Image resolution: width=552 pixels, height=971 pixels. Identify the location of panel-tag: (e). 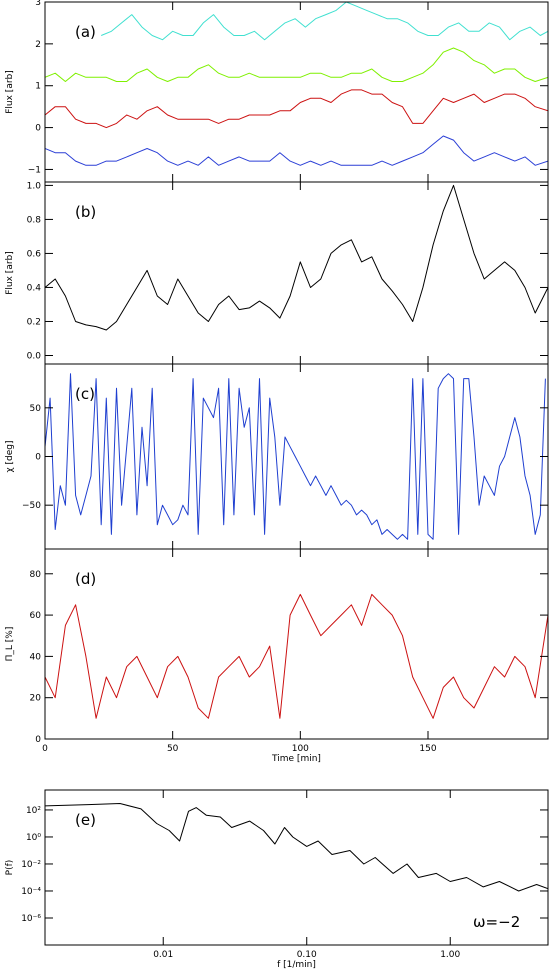
(85, 820).